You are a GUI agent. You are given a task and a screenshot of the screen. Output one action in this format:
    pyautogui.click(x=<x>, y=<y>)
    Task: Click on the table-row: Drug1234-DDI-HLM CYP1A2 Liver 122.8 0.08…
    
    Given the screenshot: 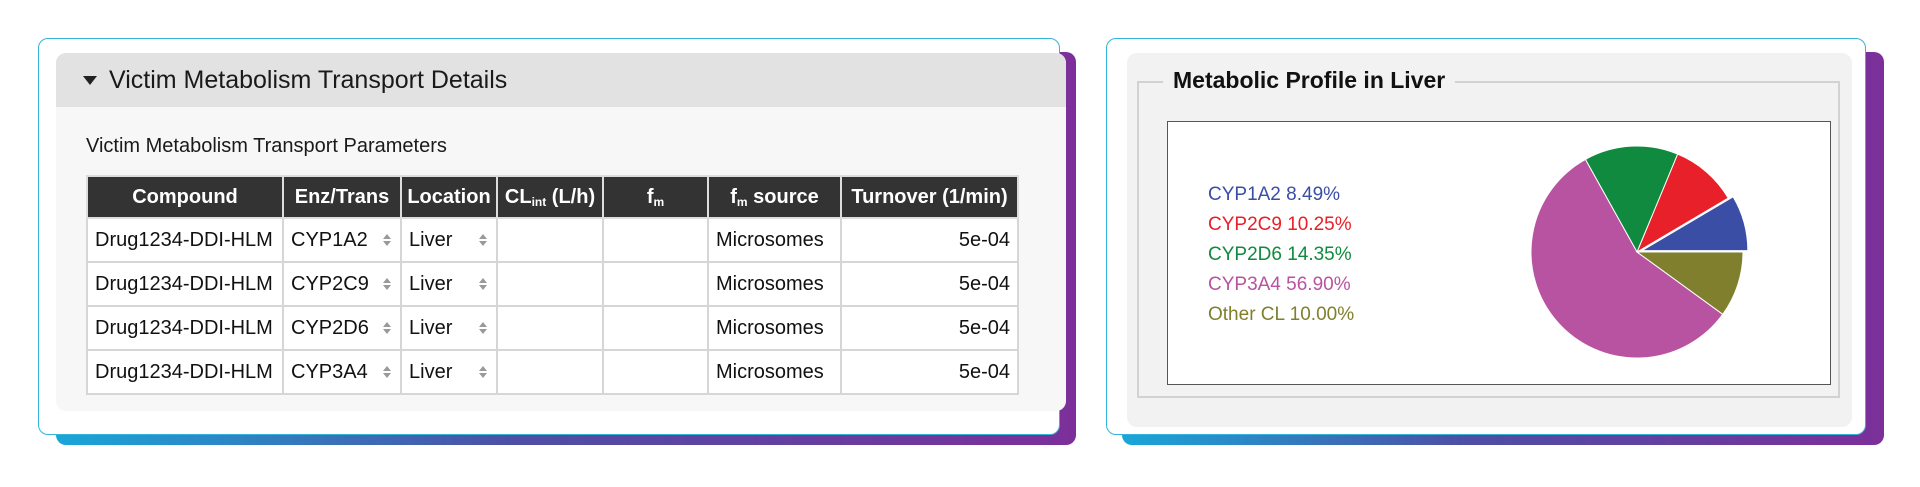 What is the action you would take?
    pyautogui.click(x=552, y=240)
    